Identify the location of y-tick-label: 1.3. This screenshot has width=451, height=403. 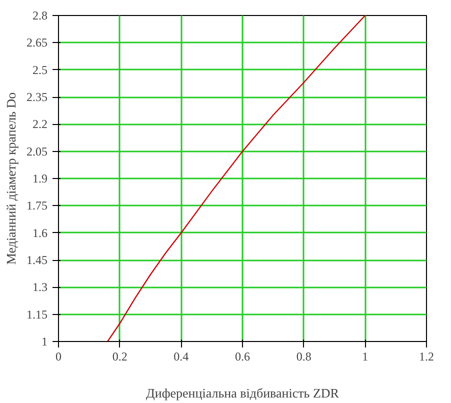
(40, 287).